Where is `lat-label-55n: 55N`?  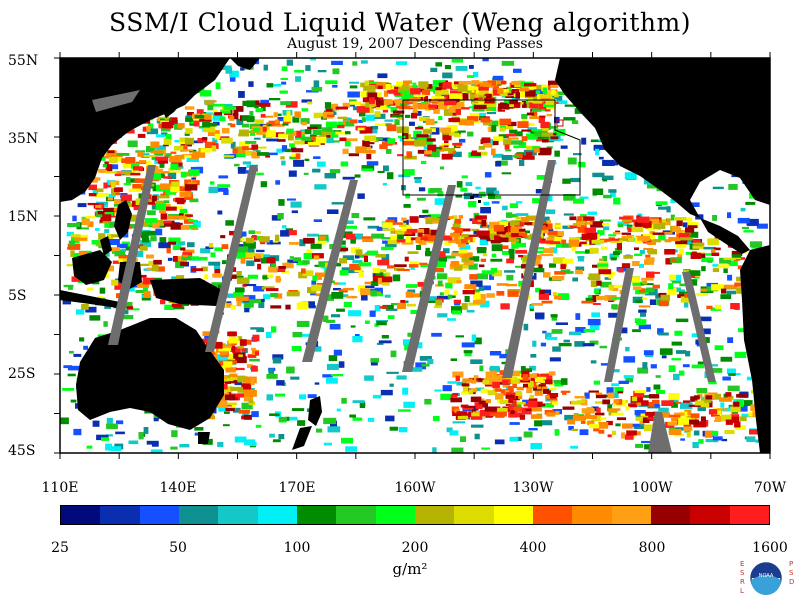
lat-label-55n: 55N is located at coordinates (23, 61).